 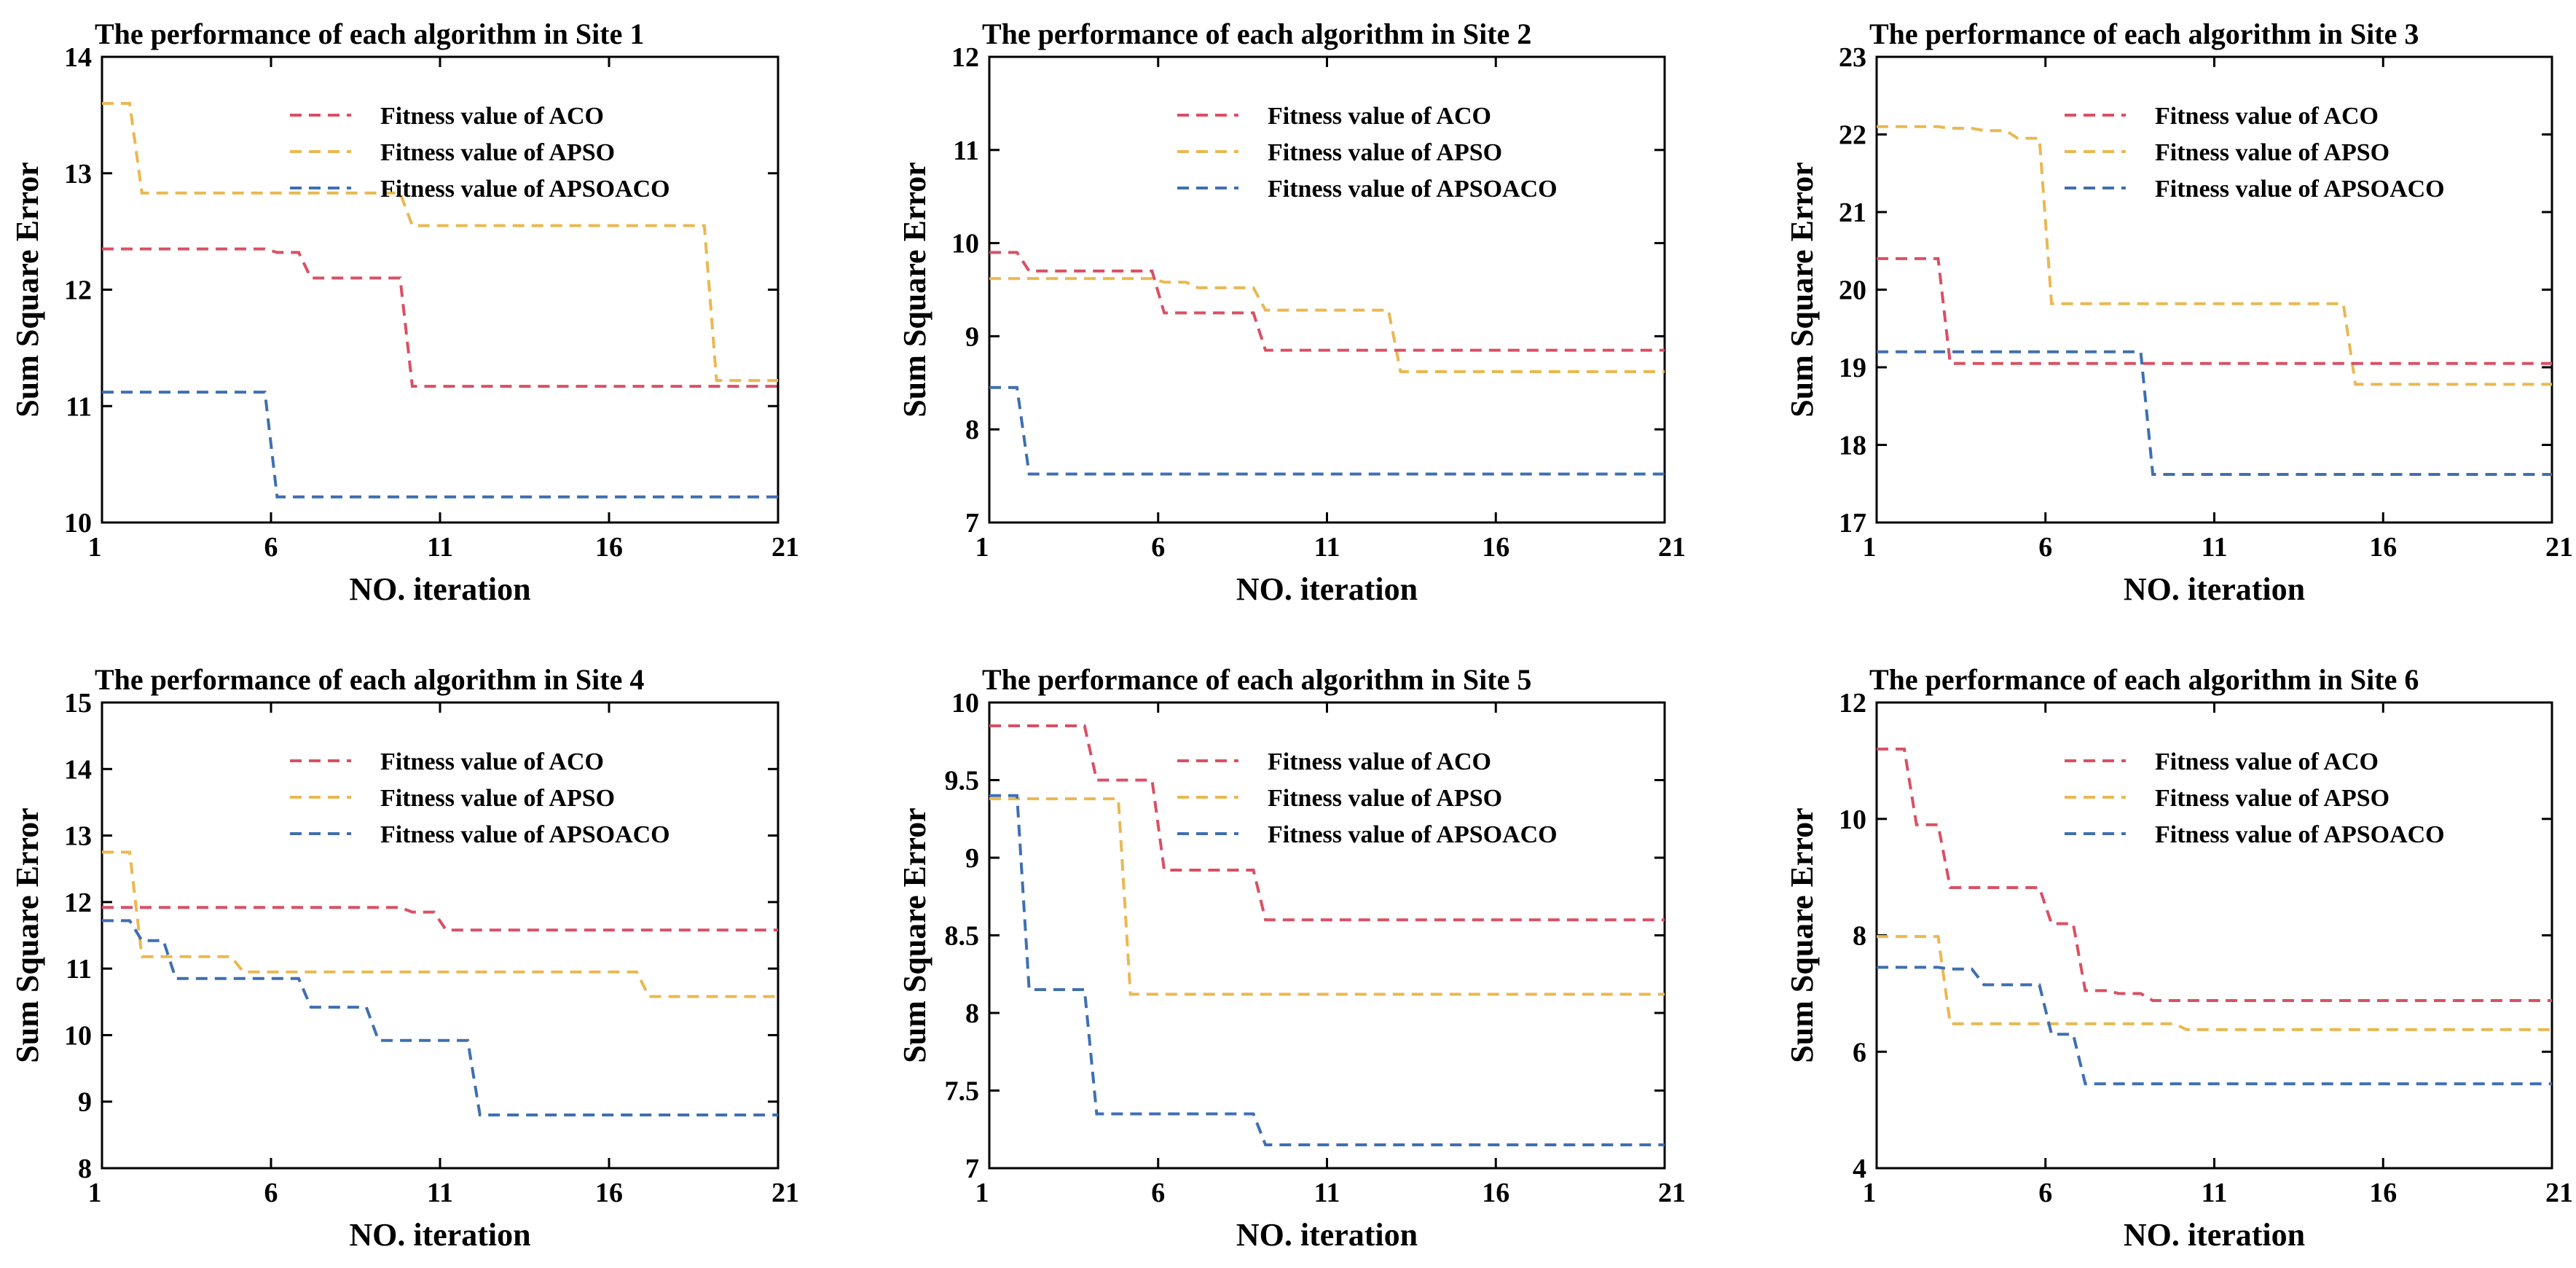 What do you see at coordinates (962, 1091) in the screenshot?
I see `y-tick-label: 7.5` at bounding box center [962, 1091].